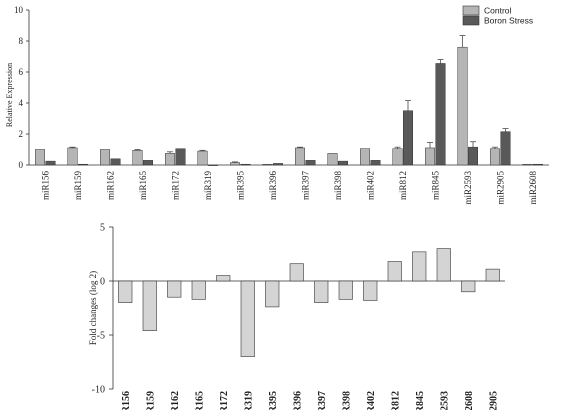 The height and width of the screenshot is (410, 562). I want to click on top-y-tick-label: 2, so click(21, 134).